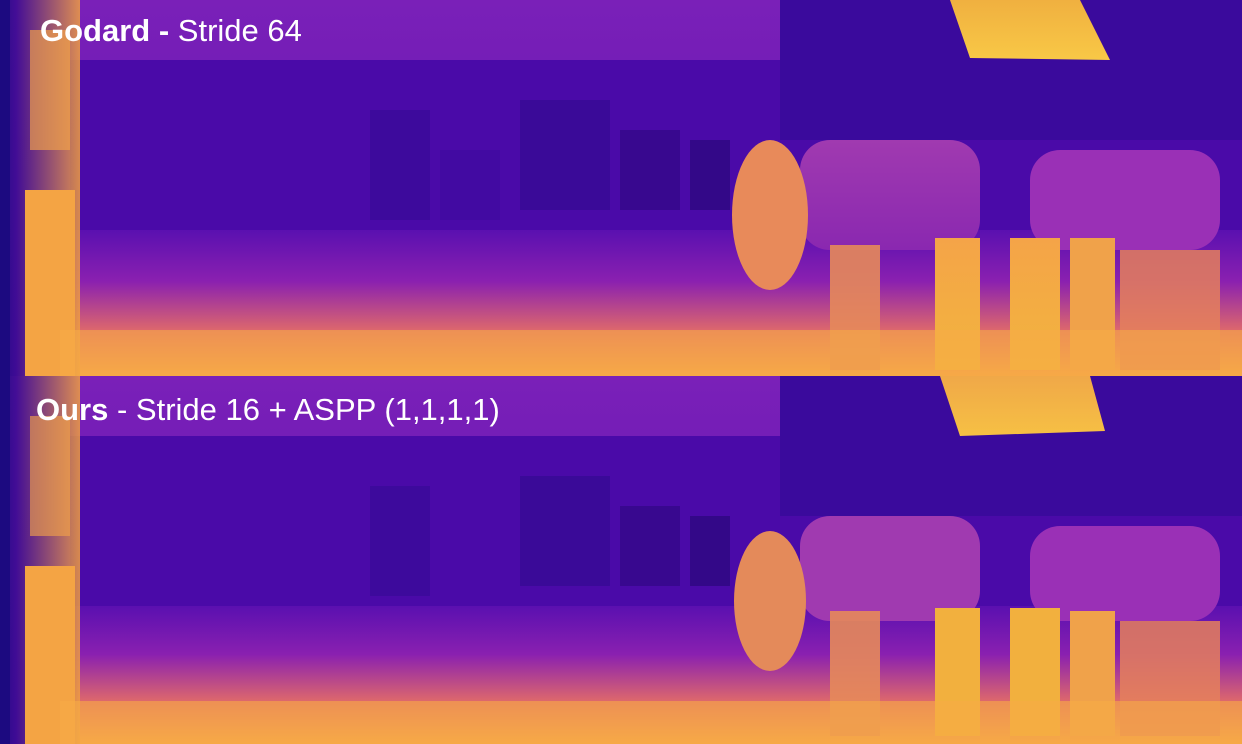 The height and width of the screenshot is (744, 1242). What do you see at coordinates (95, 30) in the screenshot?
I see `godard-method-label: Godard` at bounding box center [95, 30].